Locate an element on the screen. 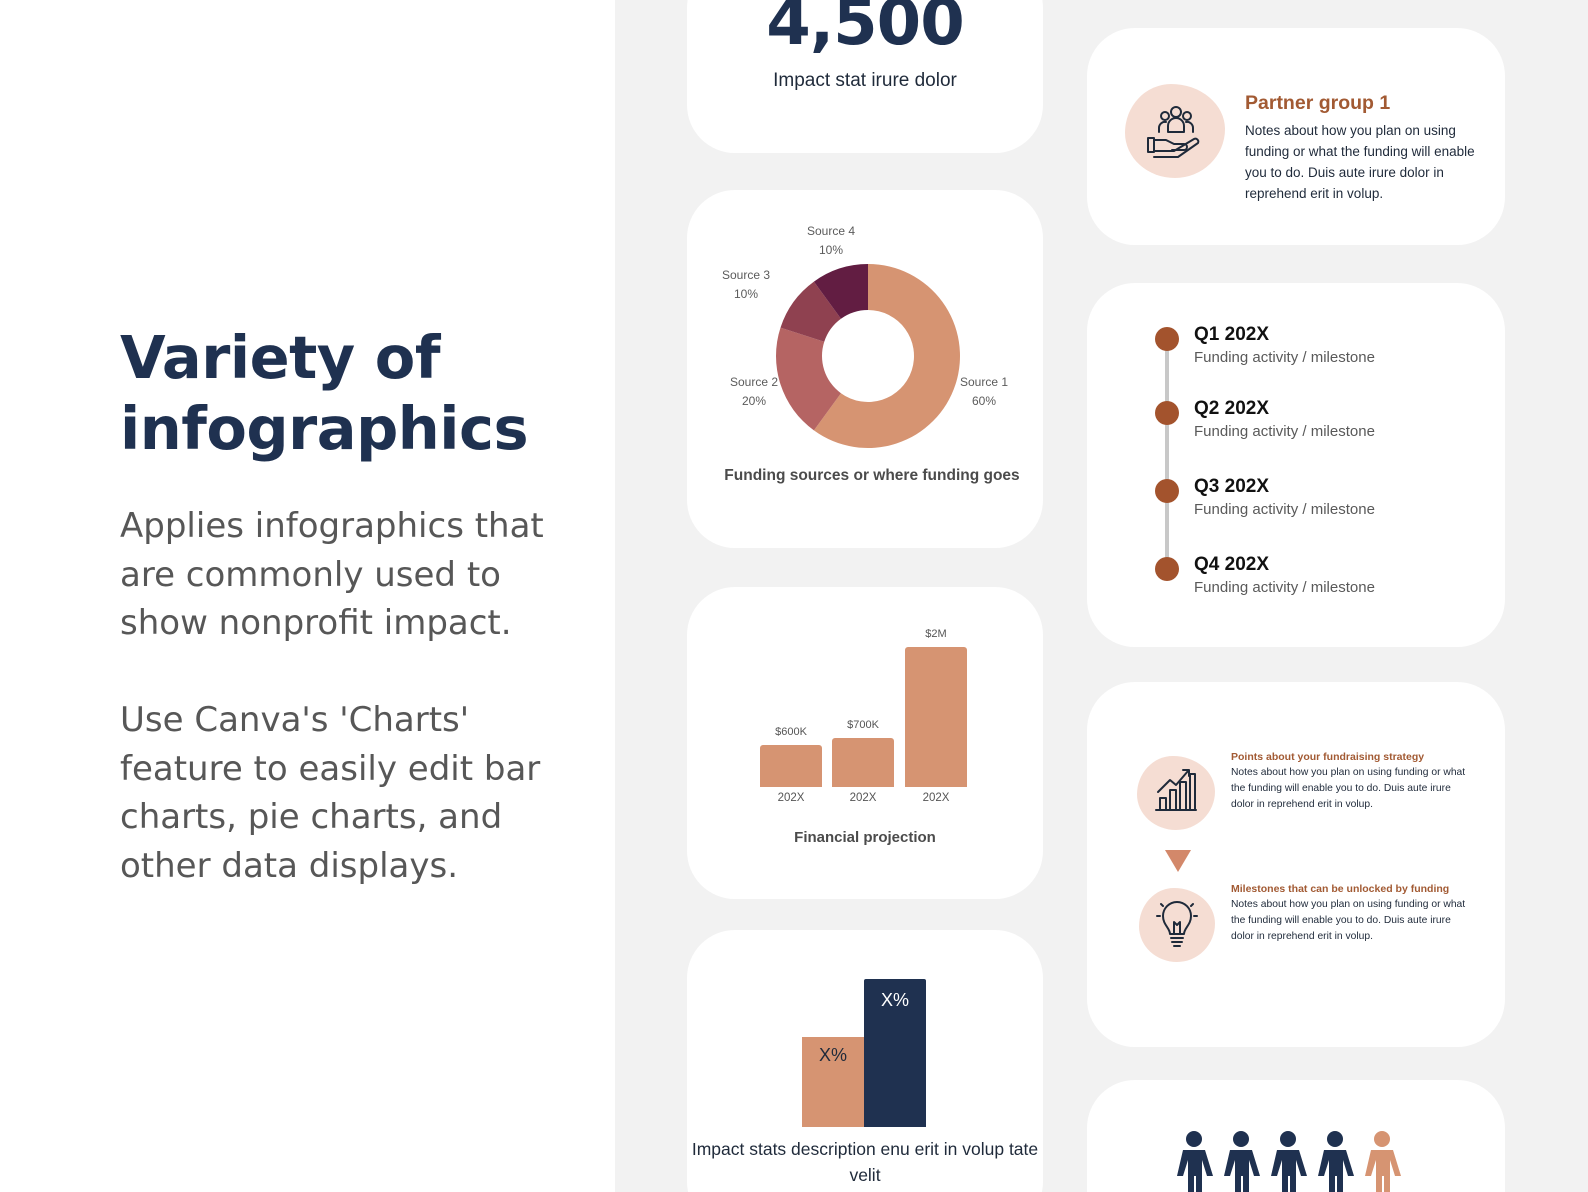 This screenshot has width=1588, height=1192. timeline-item-3-title: Q3 202X is located at coordinates (1231, 486).